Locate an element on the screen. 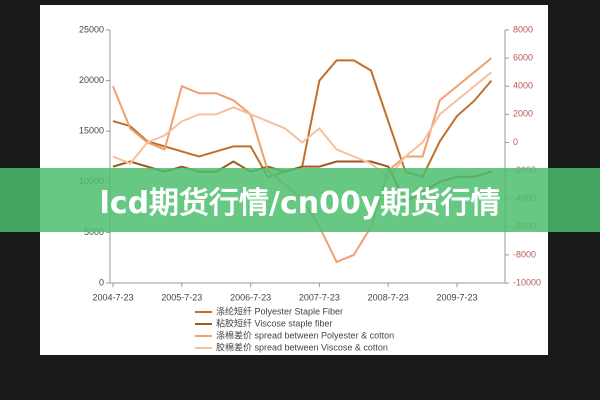  y2-tick-label: 0 is located at coordinates (515, 142).